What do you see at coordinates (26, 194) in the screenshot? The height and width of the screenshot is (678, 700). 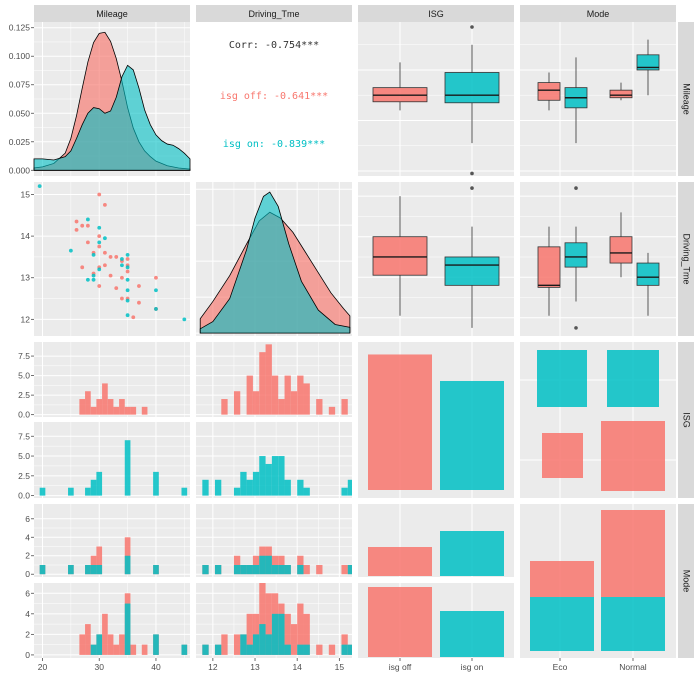 I see `y-tick-label: 15` at bounding box center [26, 194].